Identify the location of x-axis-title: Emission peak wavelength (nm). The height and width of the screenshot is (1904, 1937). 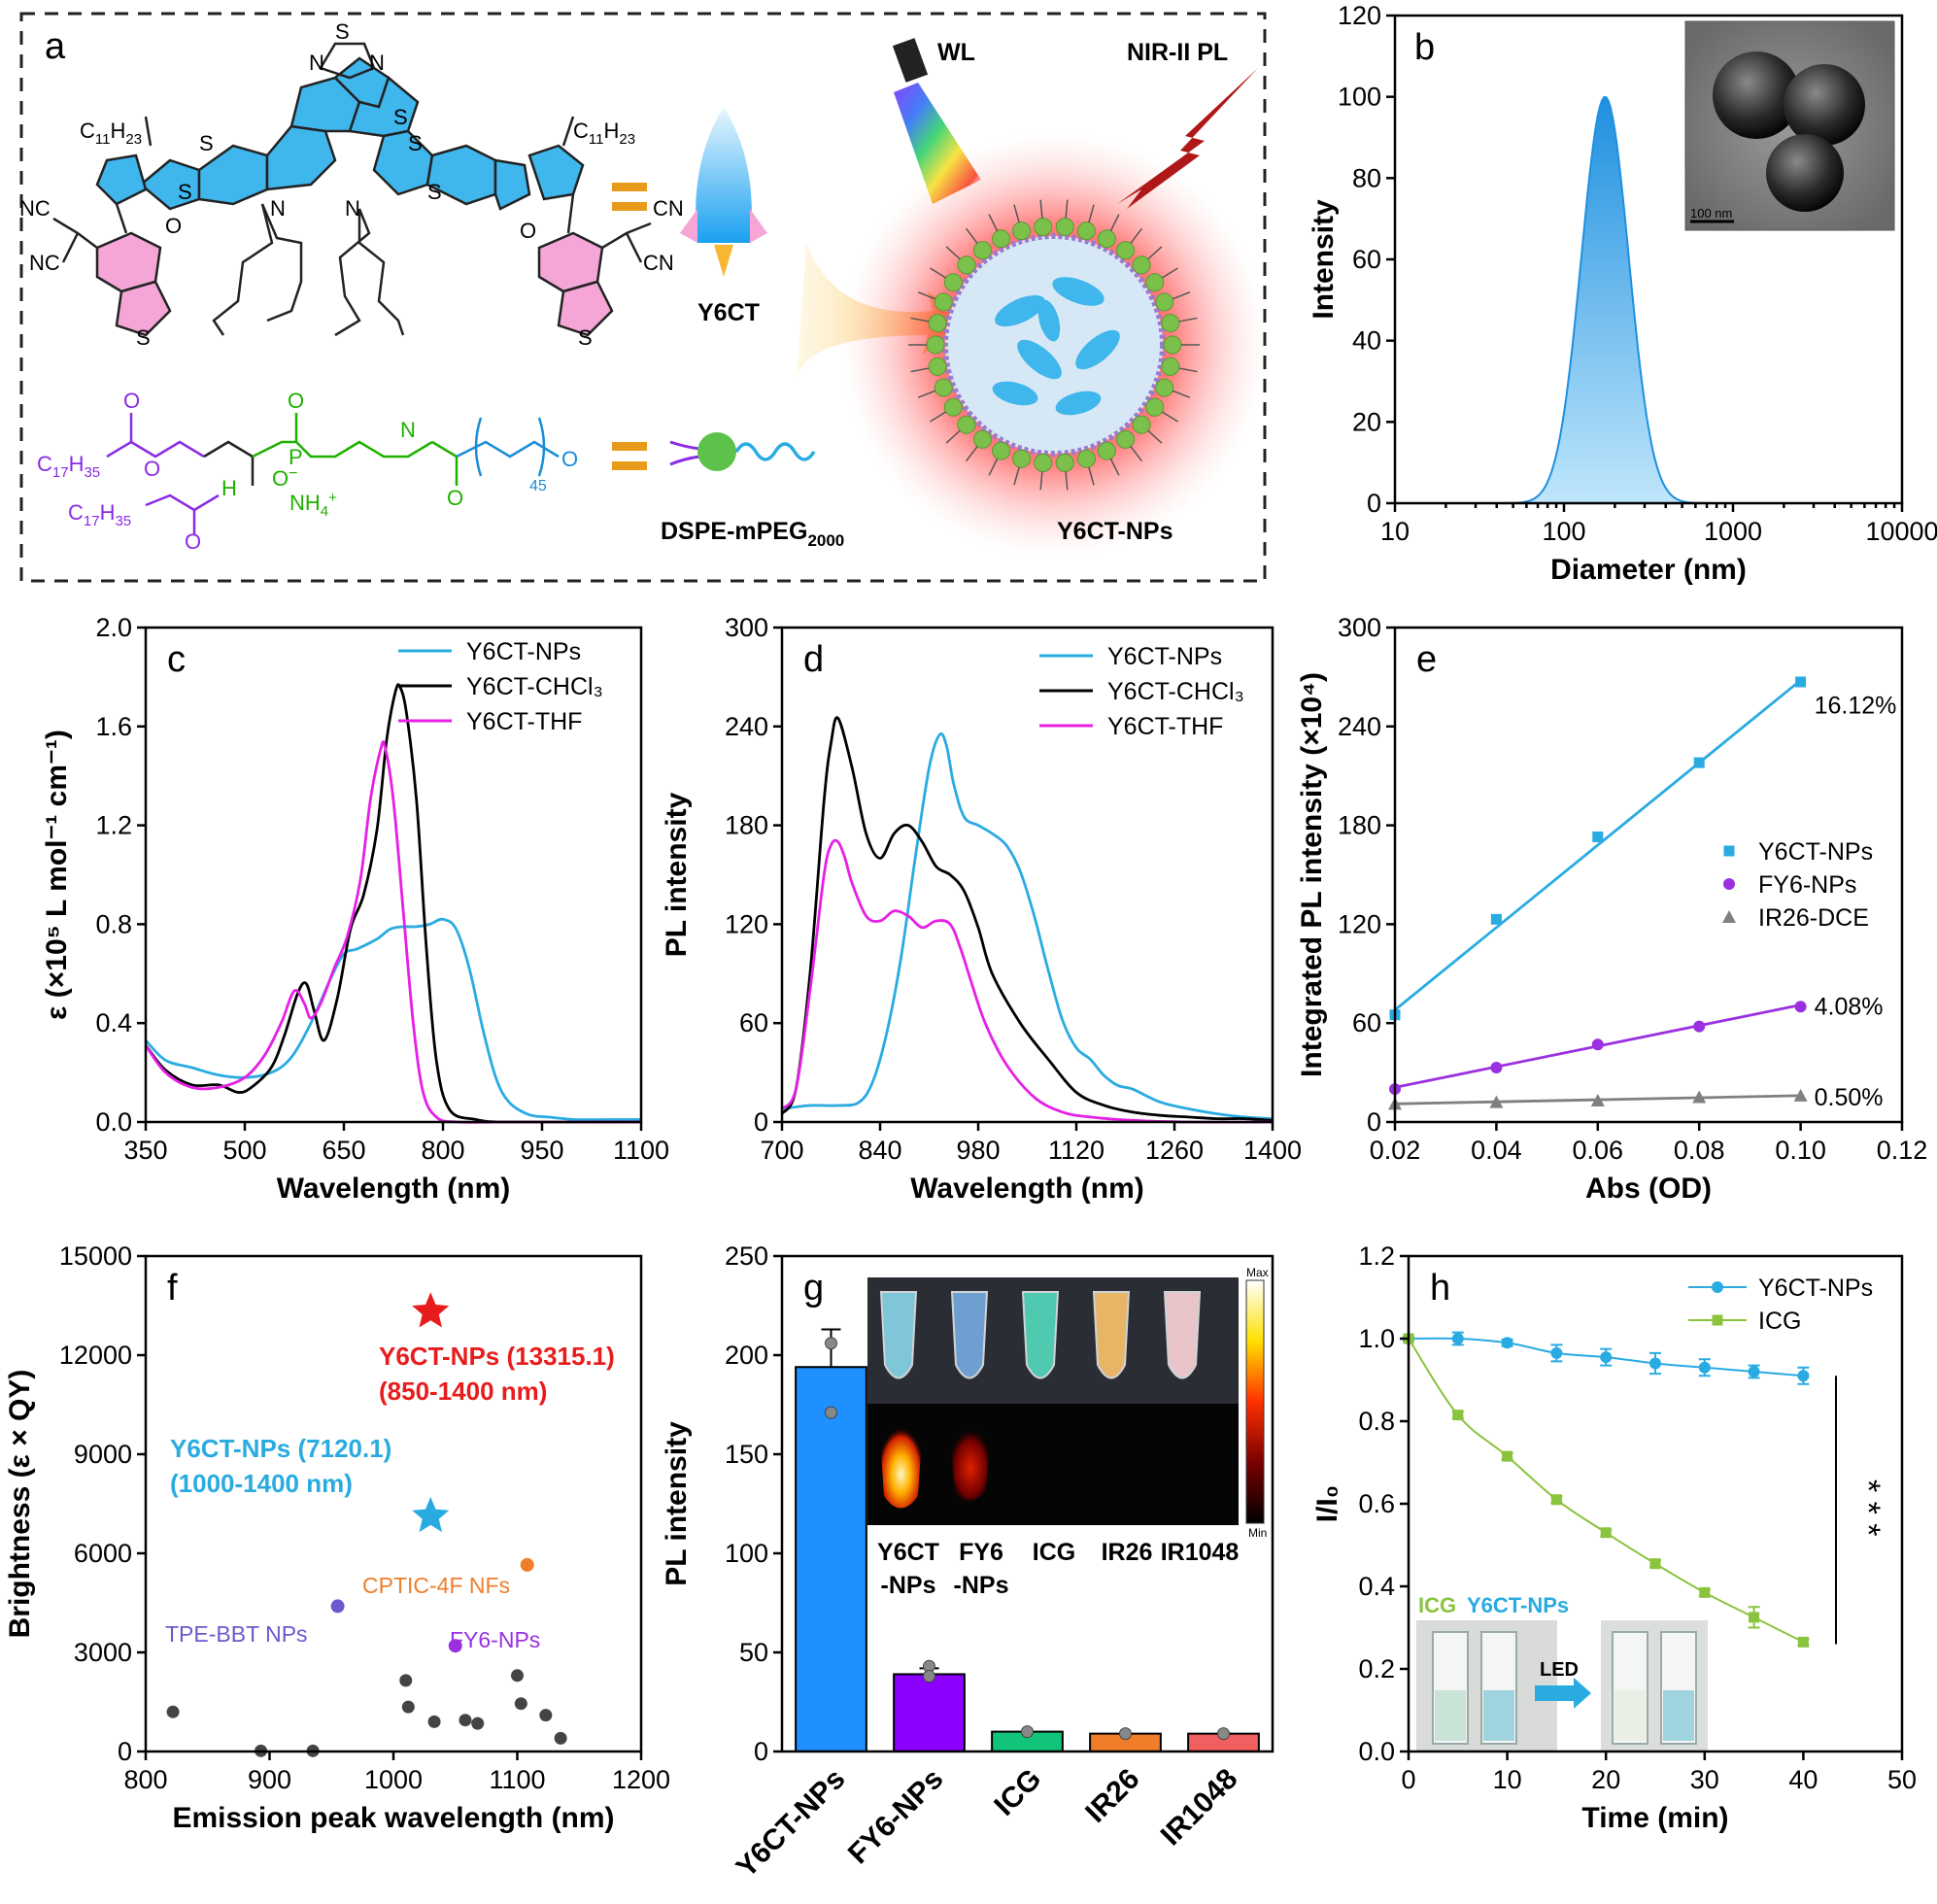
(393, 1818).